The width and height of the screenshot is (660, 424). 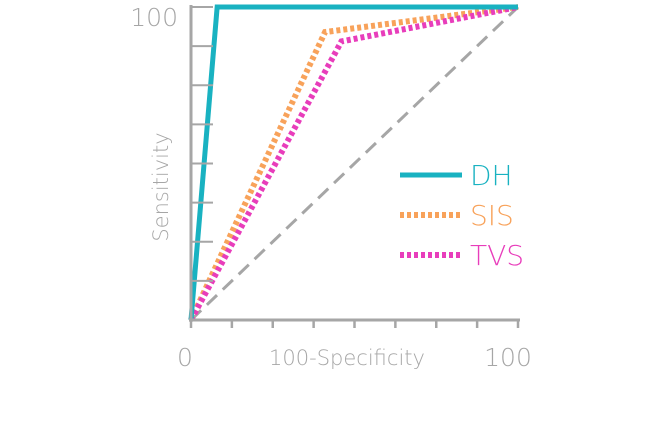 What do you see at coordinates (508, 357) in the screenshot?
I see `x-tick-label-max: 100` at bounding box center [508, 357].